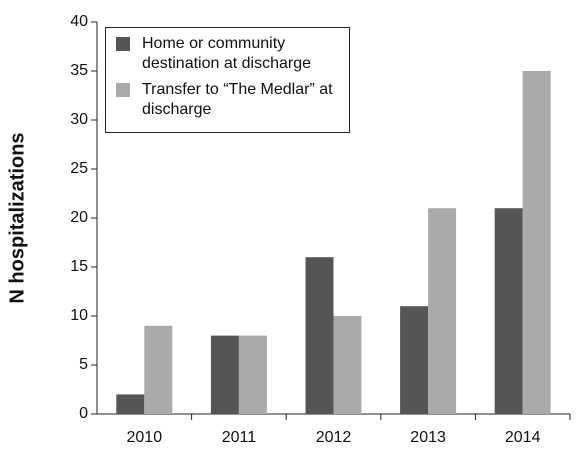  Describe the element at coordinates (79, 119) in the screenshot. I see `y-tick-label: 30` at that location.